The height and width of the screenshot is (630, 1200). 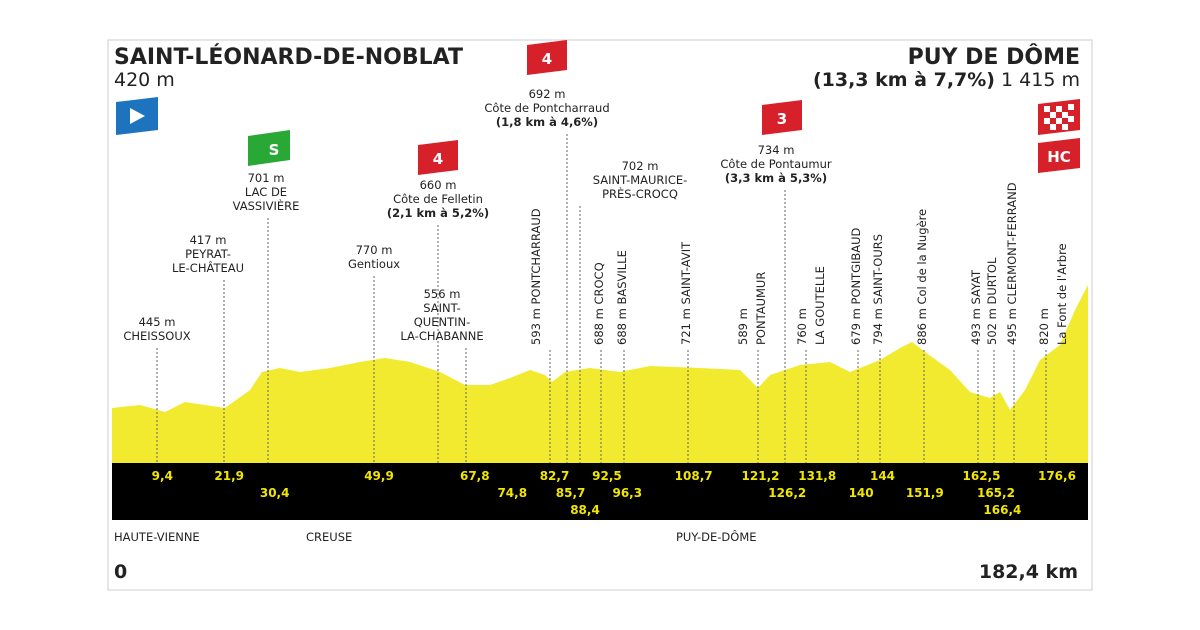 I want to click on km-marker: 162,5, so click(x=982, y=476).